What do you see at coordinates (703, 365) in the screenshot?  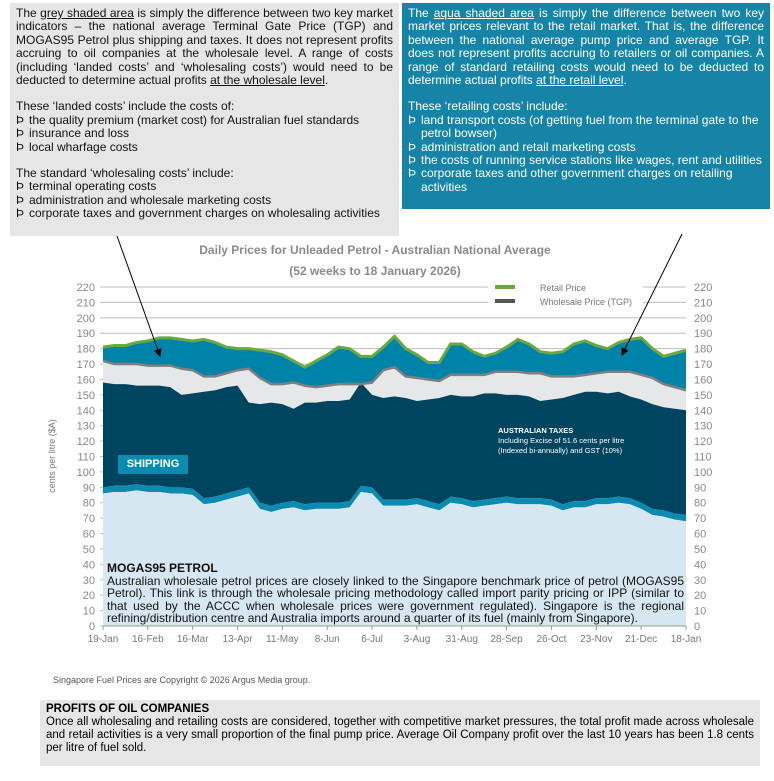 I see `y-tick-label-right: 170` at bounding box center [703, 365].